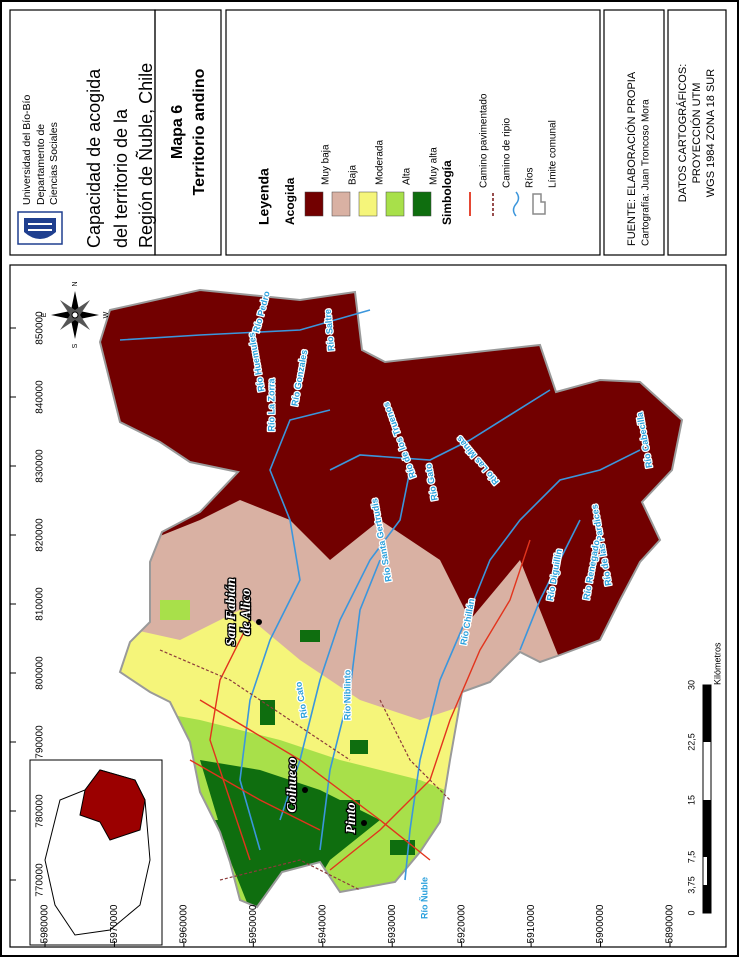 Image resolution: width=739 pixels, height=957 pixels. Describe the element at coordinates (40, 811) in the screenshot. I see `easting-label: 780000` at that location.